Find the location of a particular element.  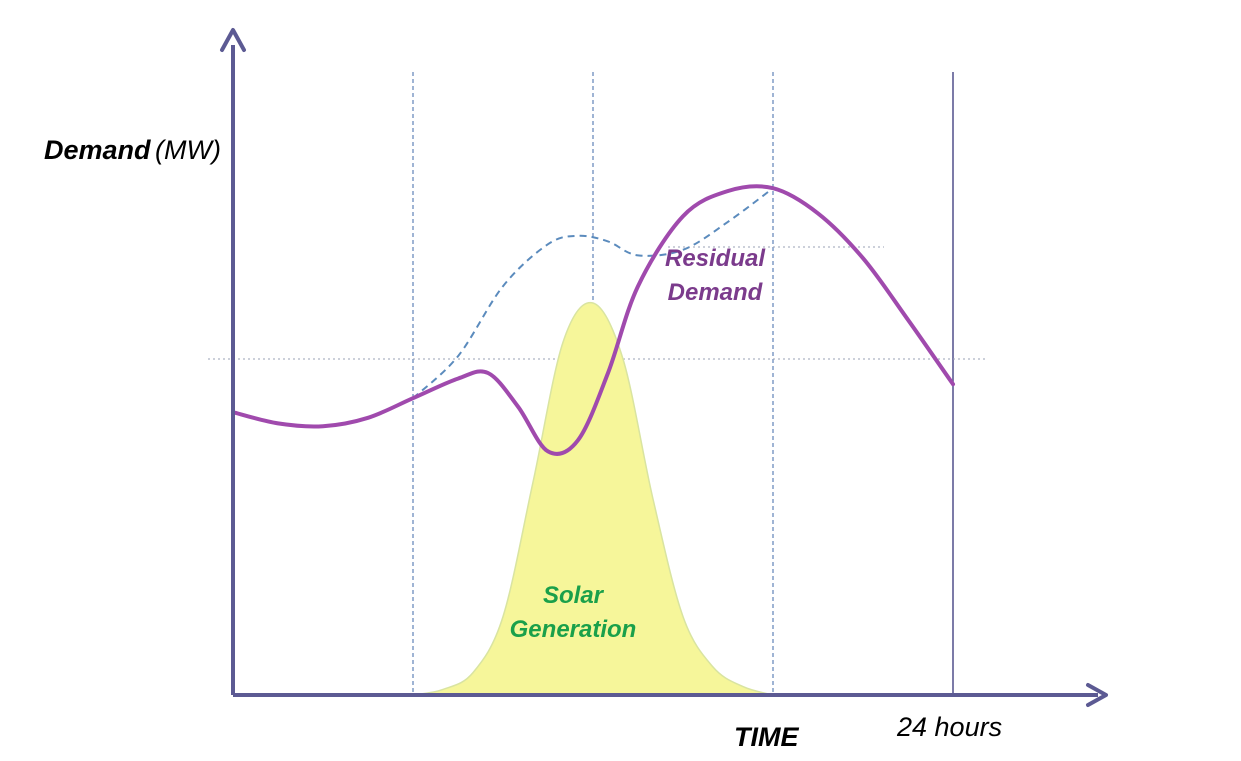

residual-demand-label-line1: Residual is located at coordinates (715, 258).